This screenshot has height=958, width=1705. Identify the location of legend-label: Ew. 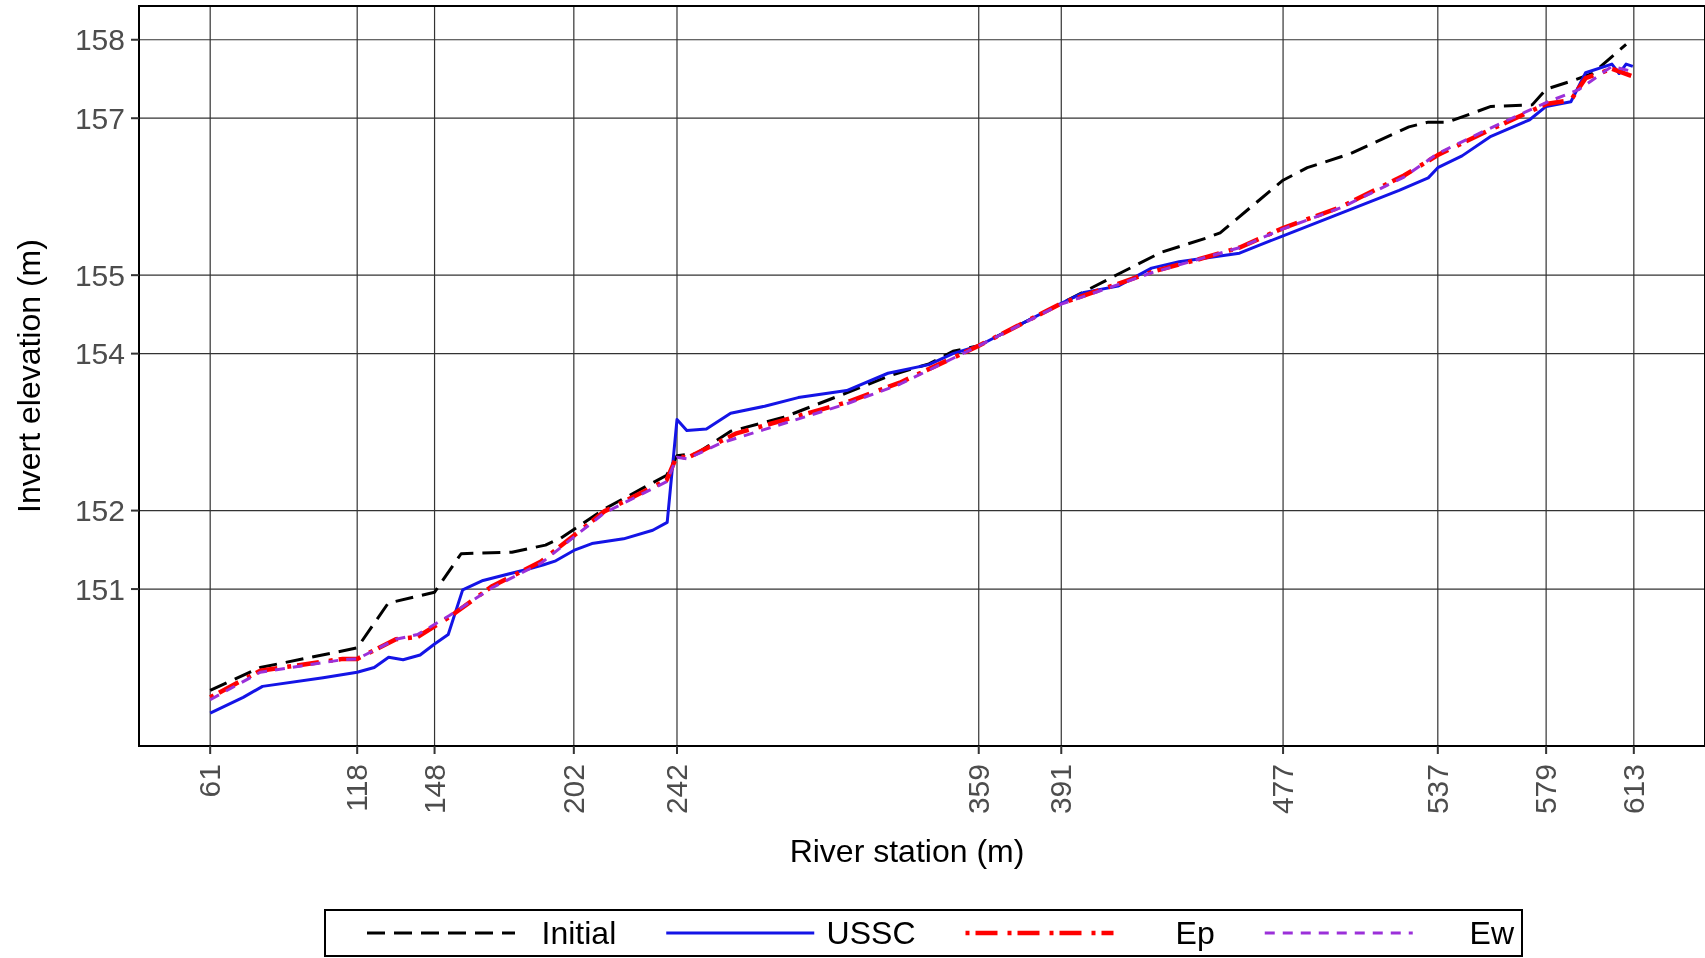
(1492, 933).